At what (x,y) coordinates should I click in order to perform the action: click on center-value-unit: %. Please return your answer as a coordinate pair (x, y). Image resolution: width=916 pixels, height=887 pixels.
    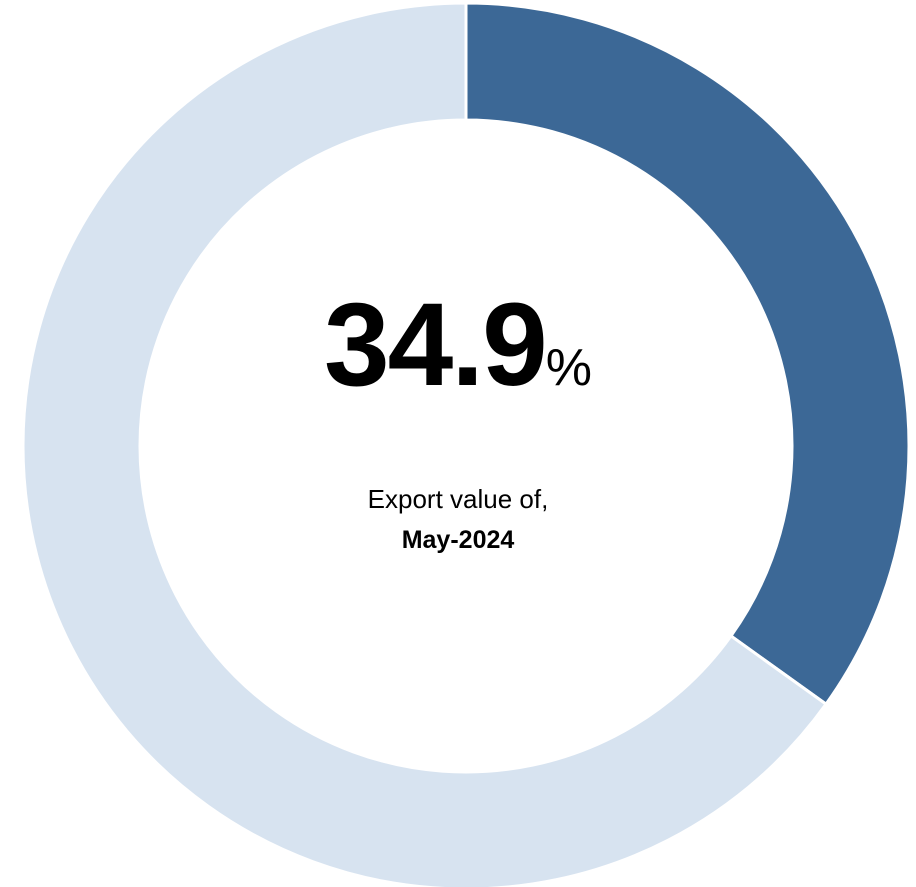
    Looking at the image, I should click on (568, 368).